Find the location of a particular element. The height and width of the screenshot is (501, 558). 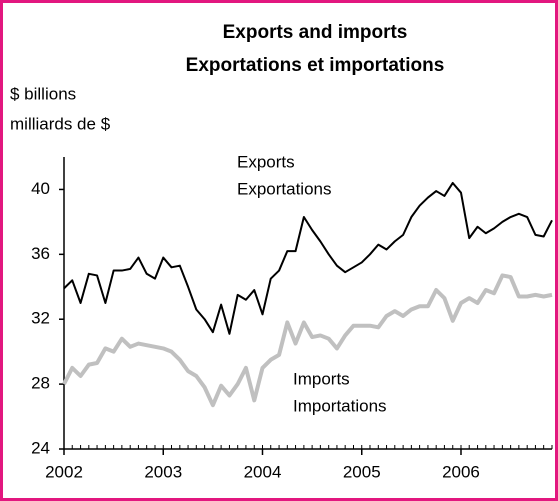

y-tick-label: 24 is located at coordinates (40, 447).